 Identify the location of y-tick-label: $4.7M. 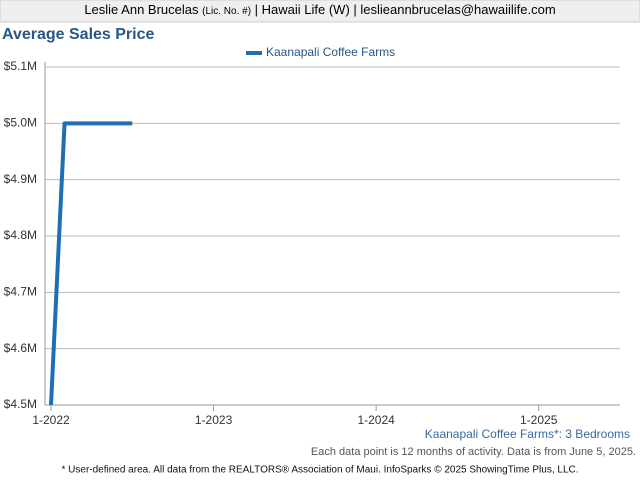
(20, 292).